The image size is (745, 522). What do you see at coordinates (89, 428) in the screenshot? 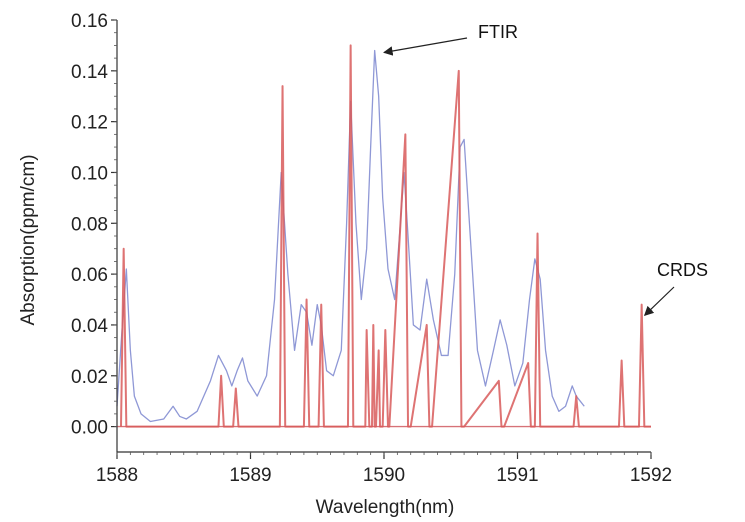
I see `y-tick-label: 0.00` at bounding box center [89, 428].